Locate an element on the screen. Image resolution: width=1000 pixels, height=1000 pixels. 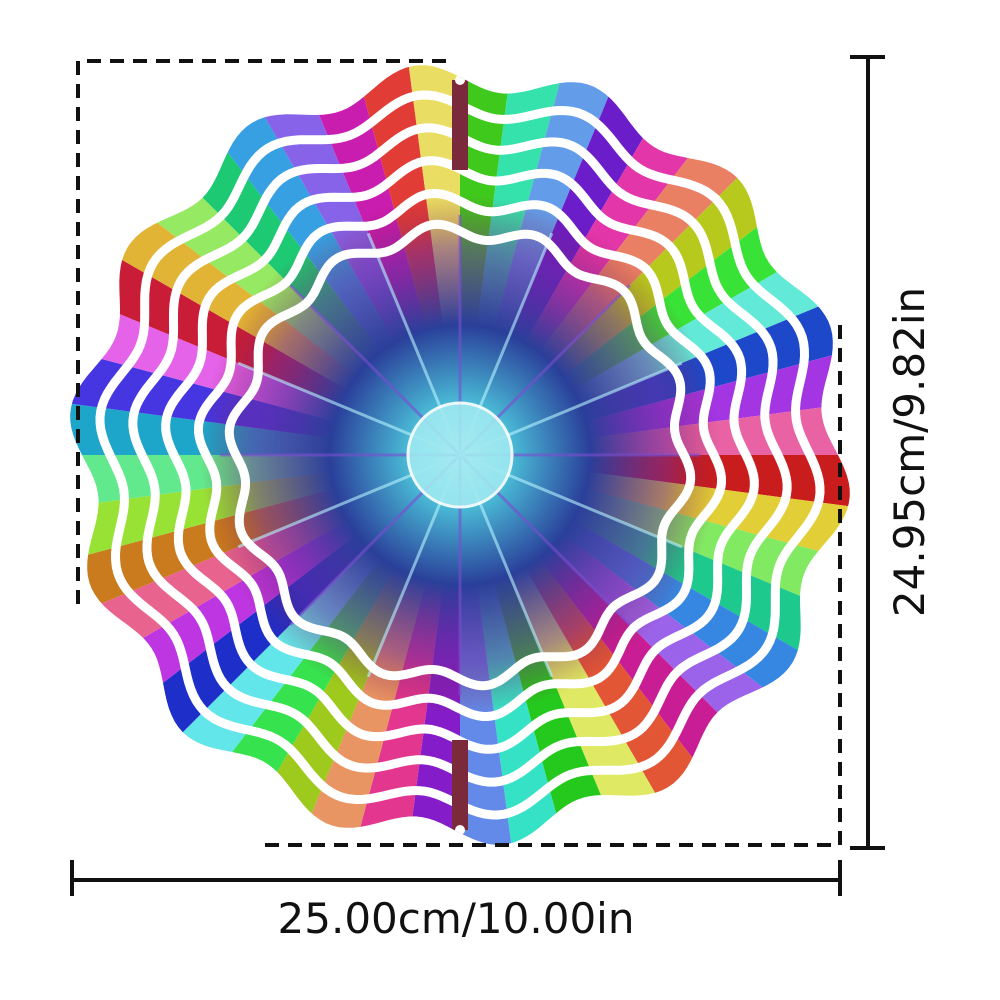
width-label: 25.00cm/10.00in is located at coordinates (456, 918).